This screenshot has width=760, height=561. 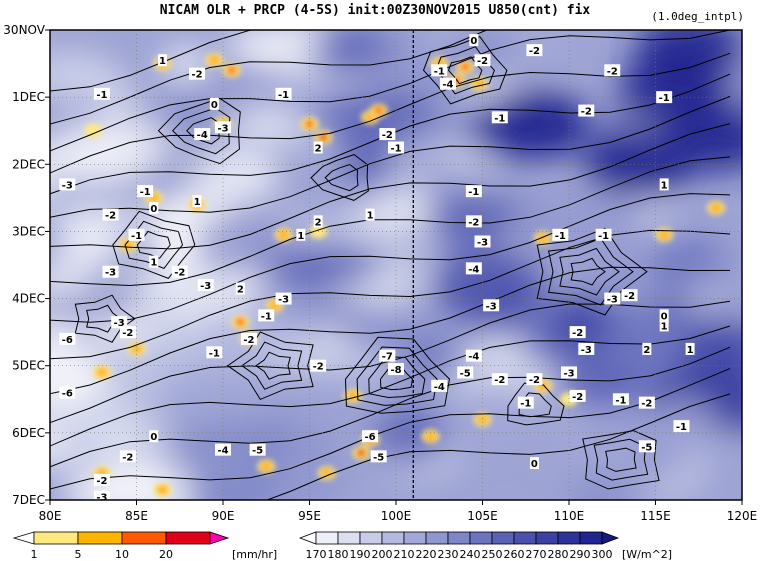 What do you see at coordinates (28, 366) in the screenshot?
I see `y-tick-label: 5DEC` at bounding box center [28, 366].